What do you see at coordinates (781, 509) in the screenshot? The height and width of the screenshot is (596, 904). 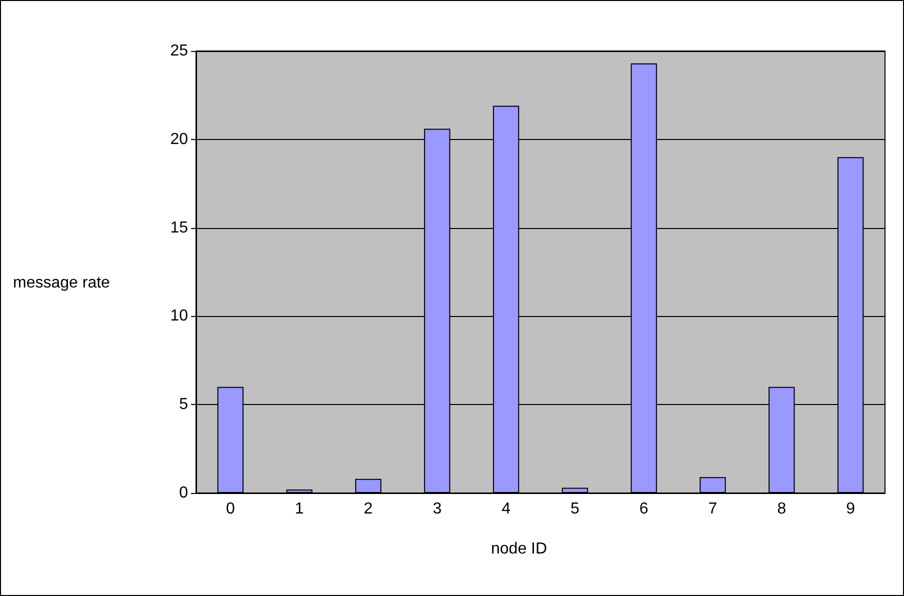 I see `x-tick-label: 8` at bounding box center [781, 509].